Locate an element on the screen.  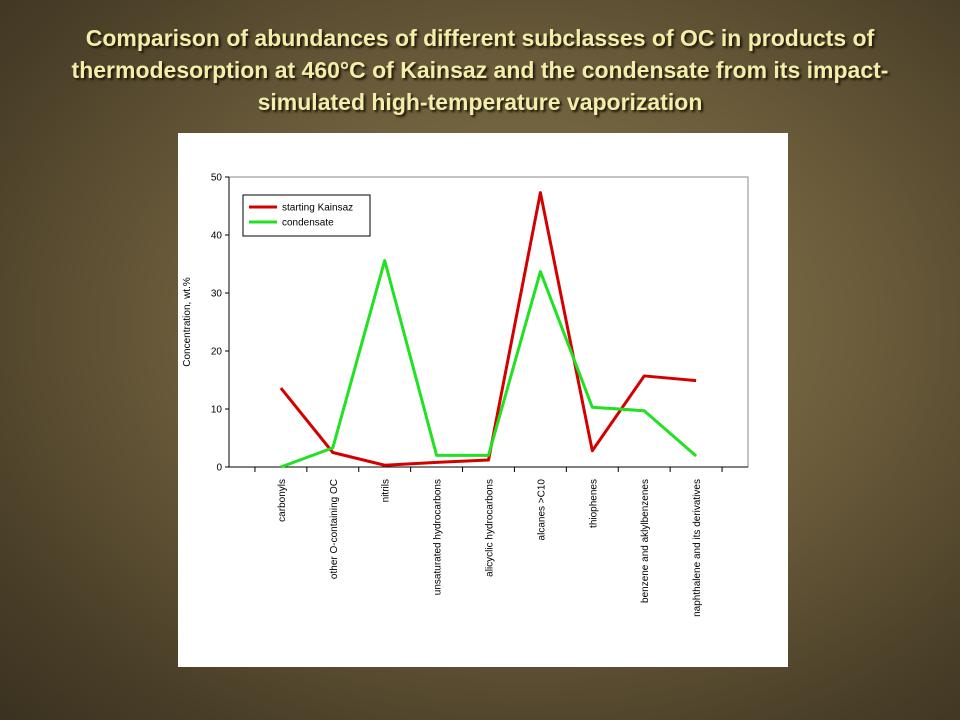
y-tick-label: 40 is located at coordinates (217, 236).